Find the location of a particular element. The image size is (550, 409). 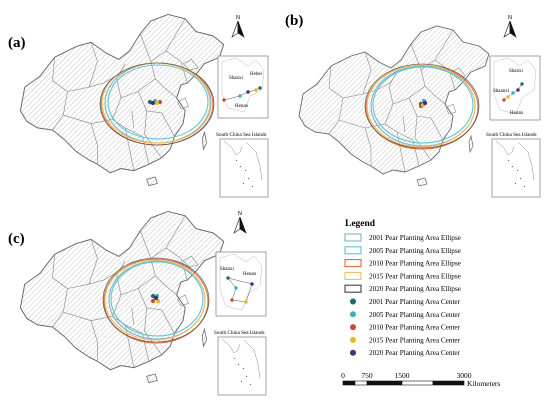

legend-item-label: 2010 Pear Planting Area Center is located at coordinates (415, 328).